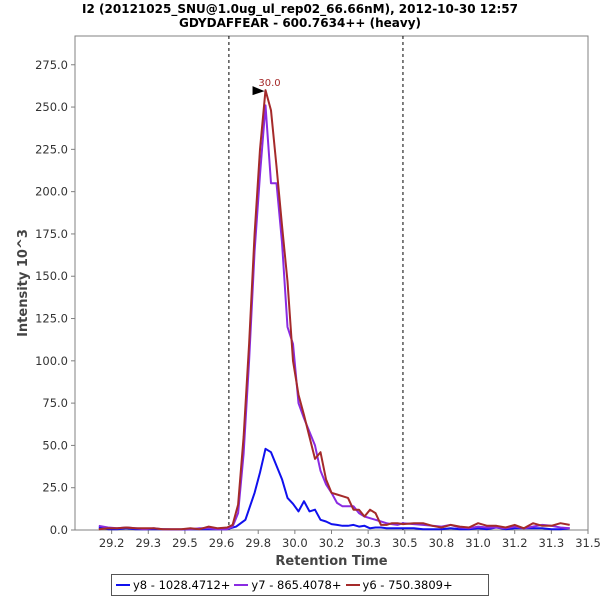 The image size is (600, 600). What do you see at coordinates (55, 445) in the screenshot?
I see `y-tick-label: 50.0` at bounding box center [55, 445].